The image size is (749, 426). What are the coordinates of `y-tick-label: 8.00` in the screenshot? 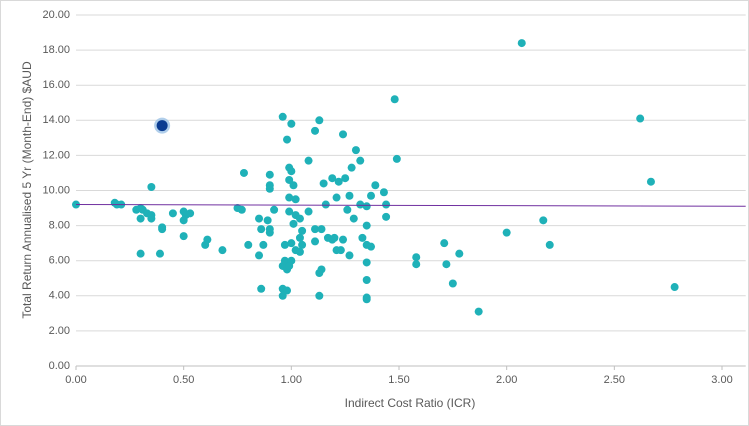 It's located at (59, 226).